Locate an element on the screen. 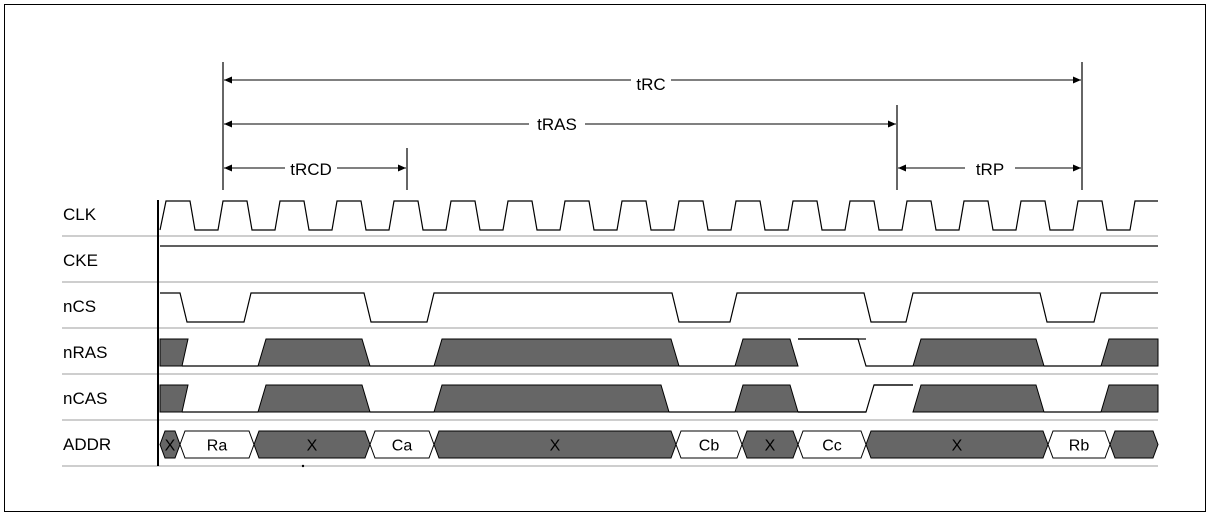 Image resolution: width=1213 pixels, height=518 pixels. signal-label-addr: ADDR is located at coordinates (87, 444).